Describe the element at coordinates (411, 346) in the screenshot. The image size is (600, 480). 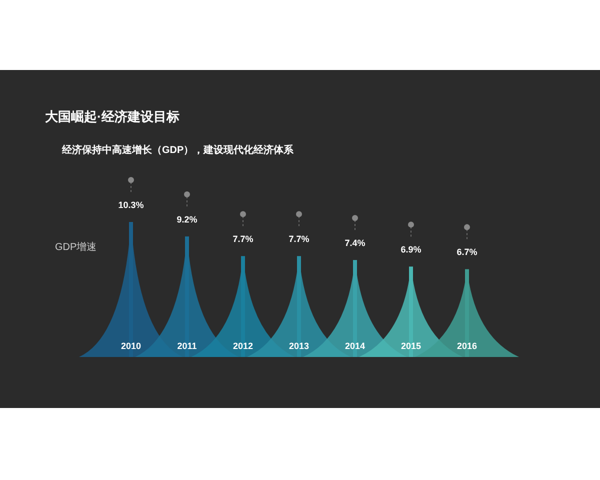
I see `x-tick-label: 2015` at that location.